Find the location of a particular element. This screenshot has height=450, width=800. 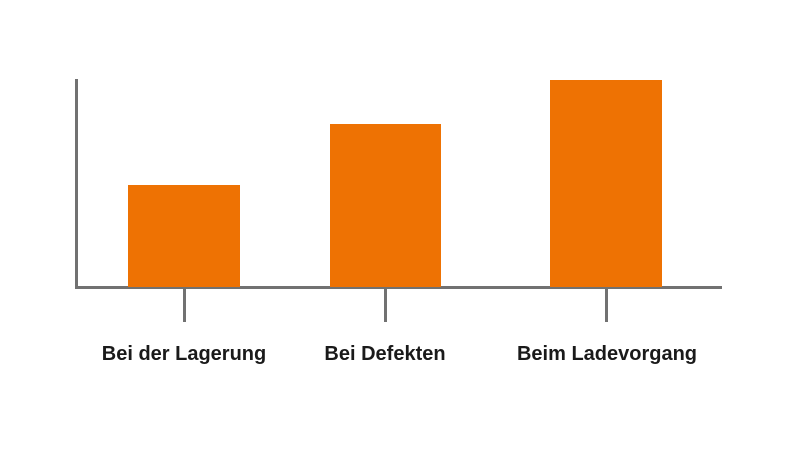

x-label-2: Bei Defekten is located at coordinates (385, 354).